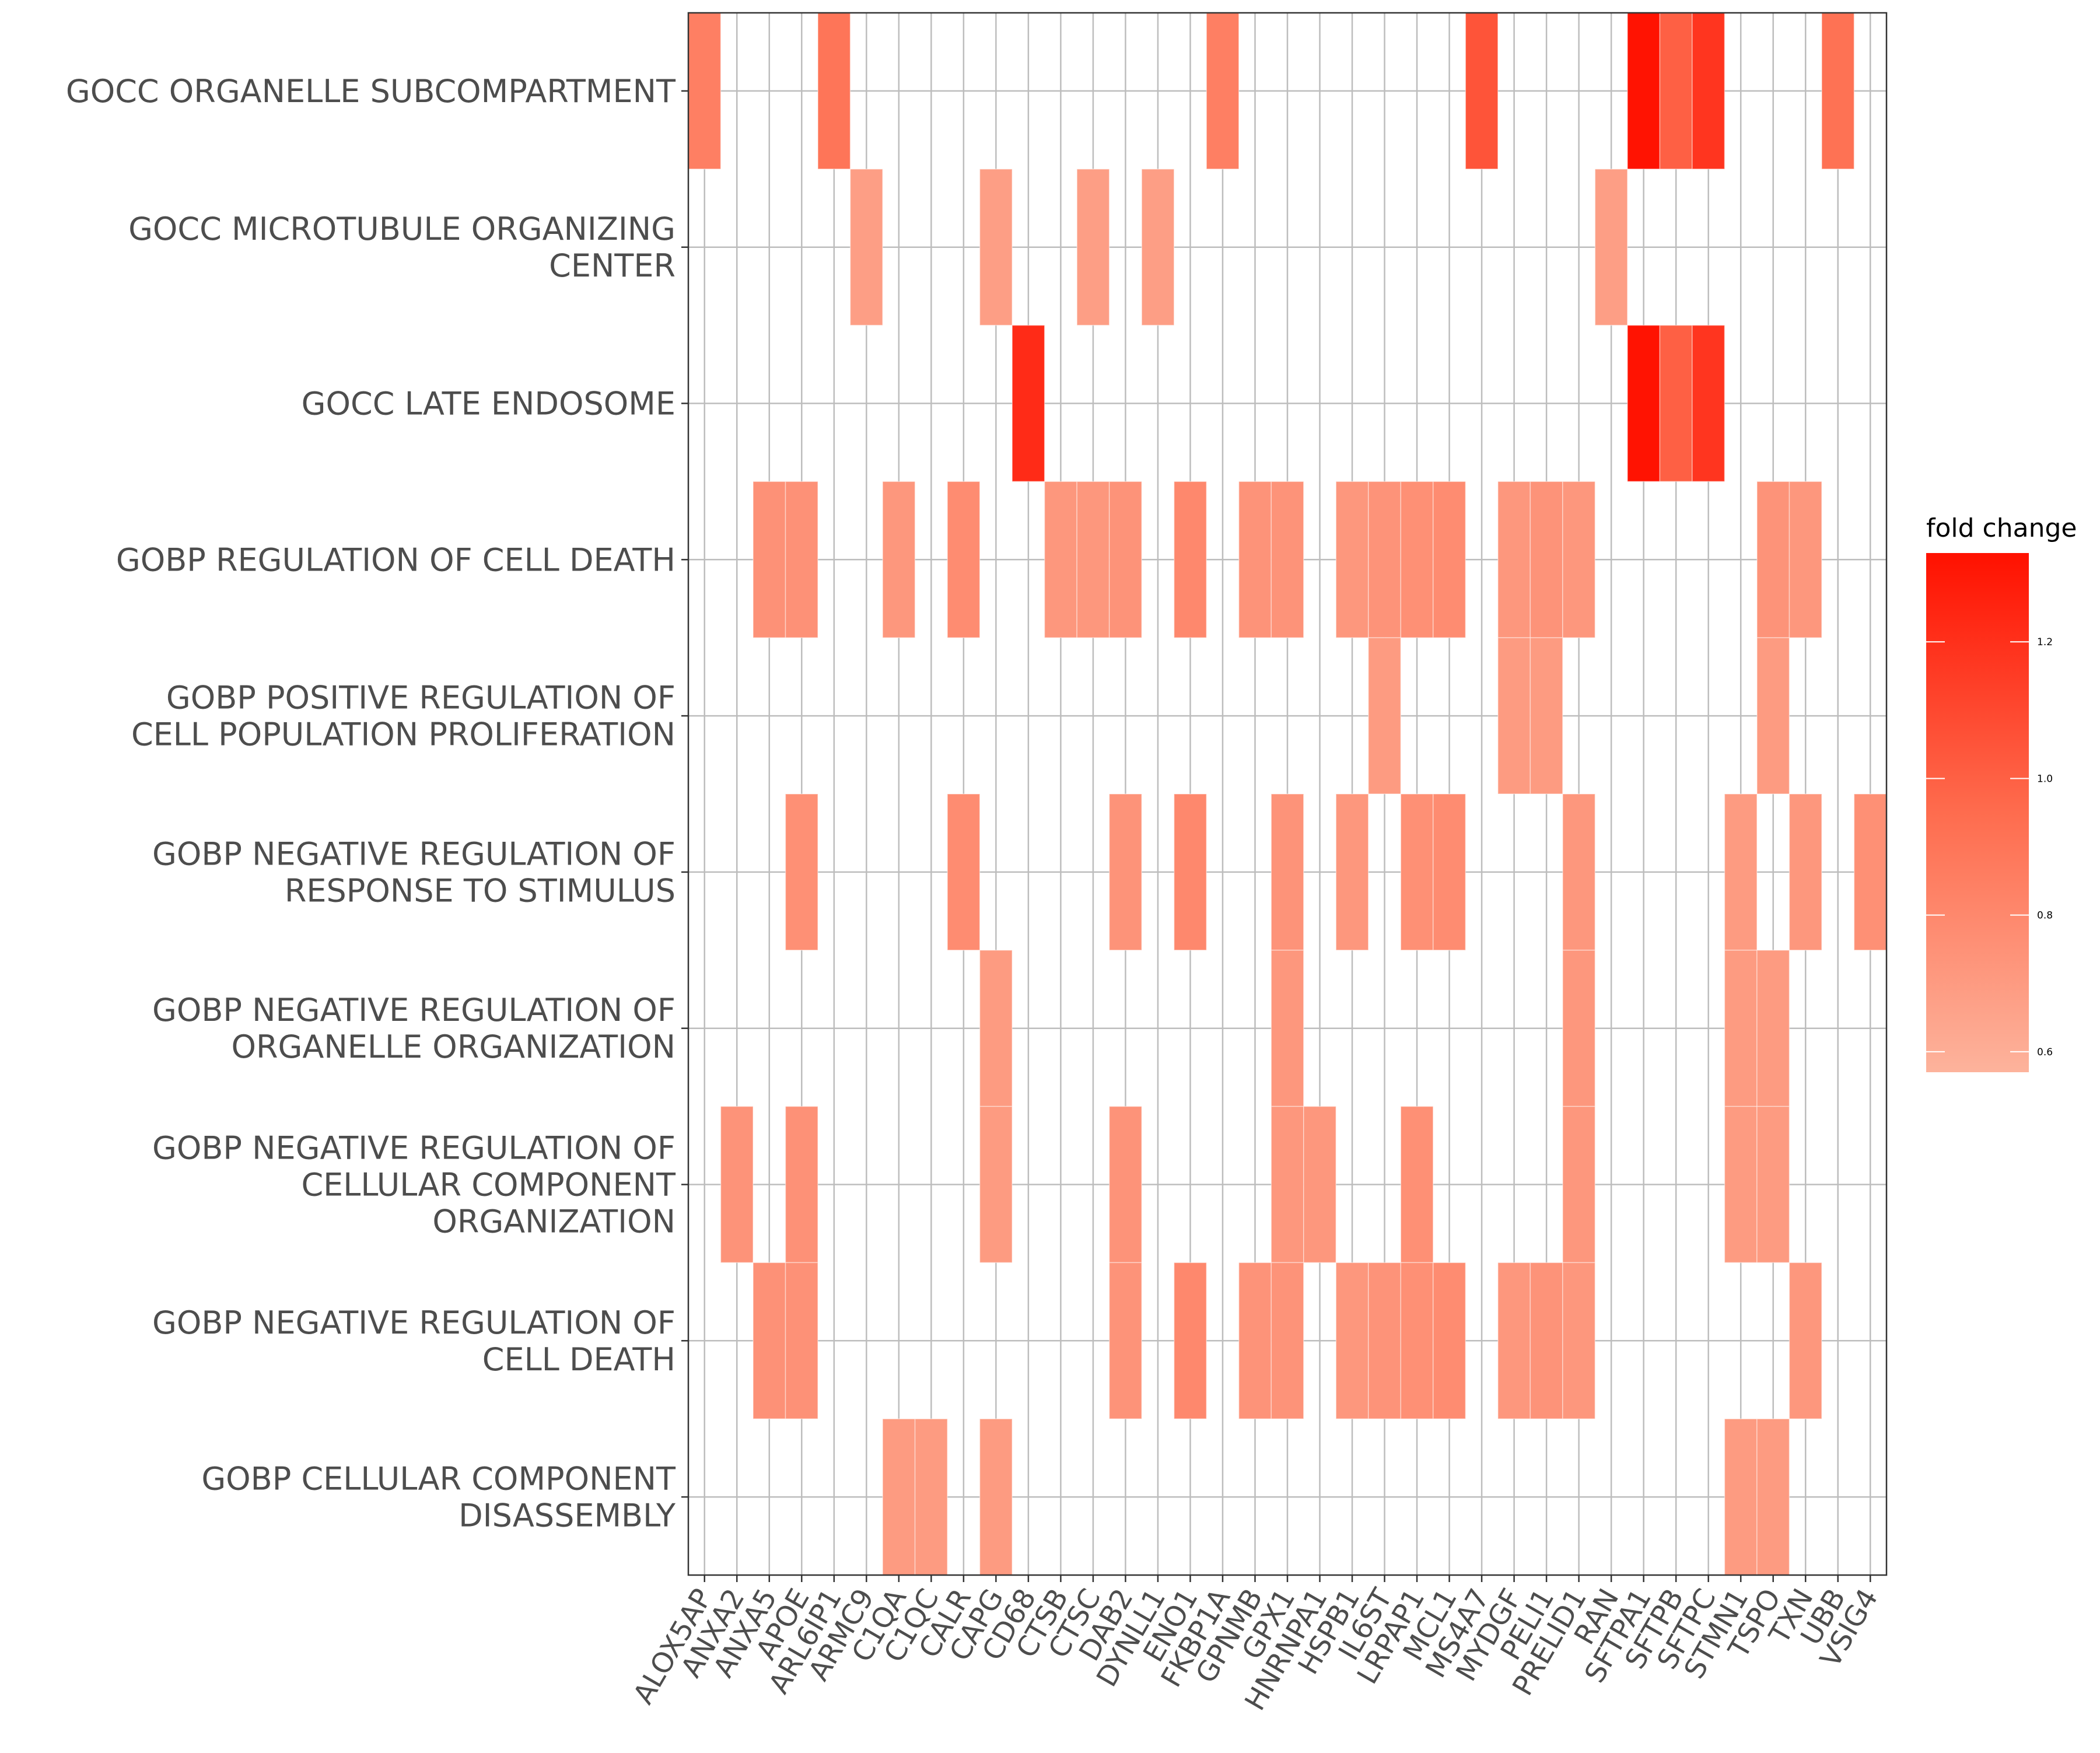 This screenshot has height=1753, width=2100. What do you see at coordinates (1978, 812) in the screenshot?
I see `legend-colorbar` at bounding box center [1978, 812].